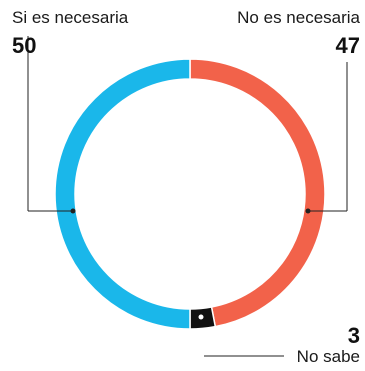 Image resolution: width=365 pixels, height=371 pixels. Describe the element at coordinates (201, 317) in the screenshot. I see `leader-dot-ns` at that location.